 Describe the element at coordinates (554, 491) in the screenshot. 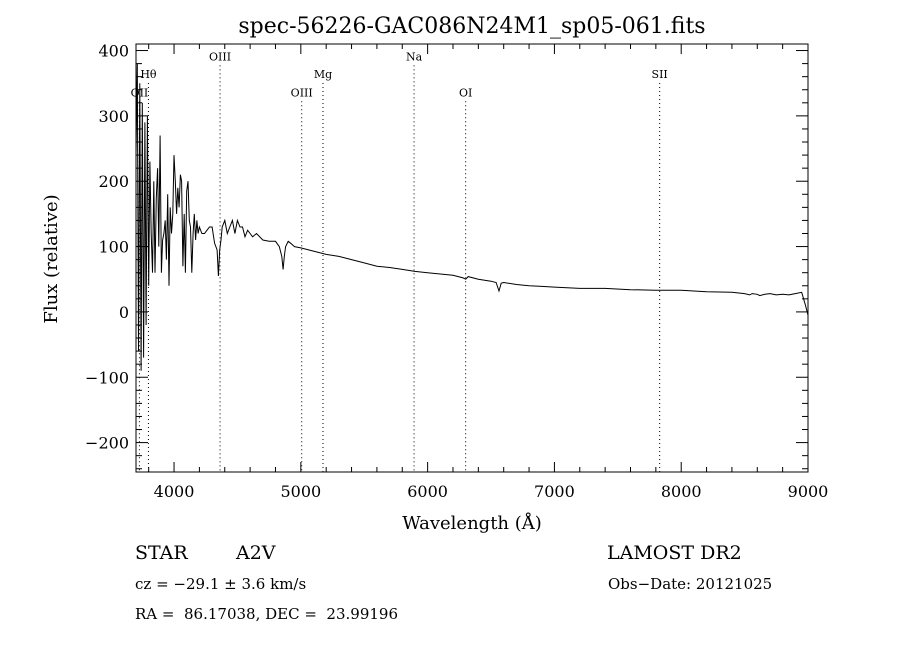

I see `x-tick-label: 7000` at that location.